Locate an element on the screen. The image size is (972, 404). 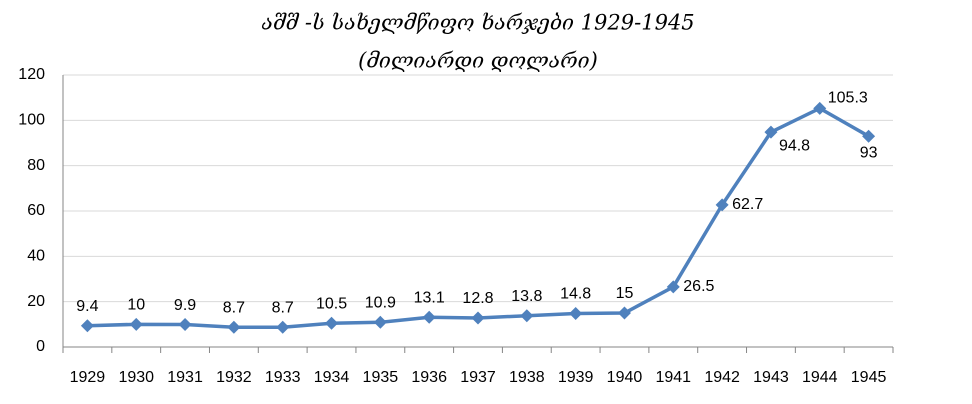
y-tick-label: 20 is located at coordinates (36, 301).